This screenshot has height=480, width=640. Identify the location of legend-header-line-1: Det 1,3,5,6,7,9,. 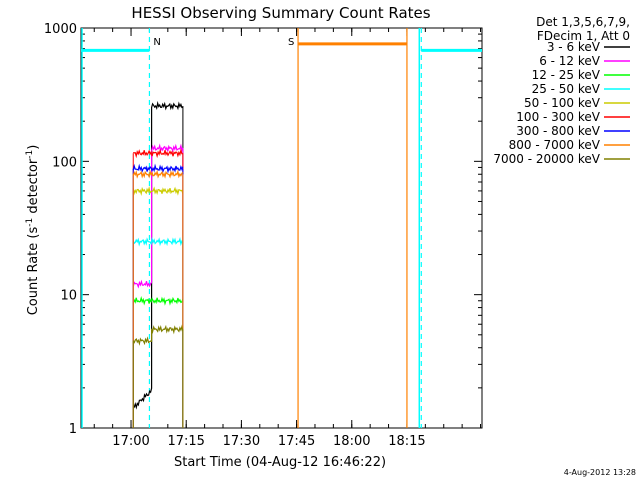
(583, 22).